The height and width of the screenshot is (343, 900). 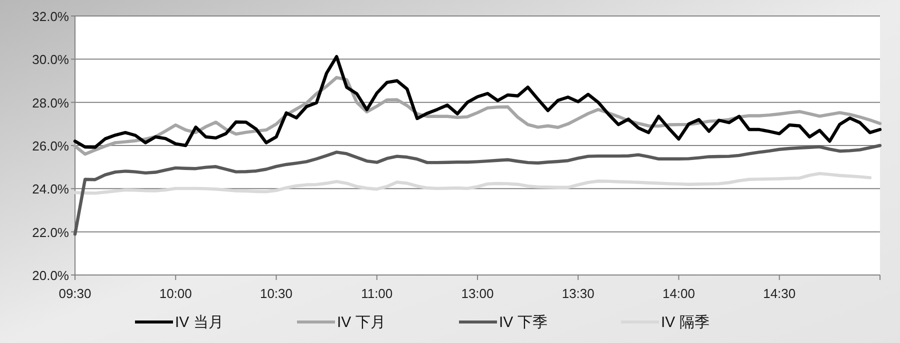 I want to click on x-tick-label: 09:30, so click(x=75, y=293).